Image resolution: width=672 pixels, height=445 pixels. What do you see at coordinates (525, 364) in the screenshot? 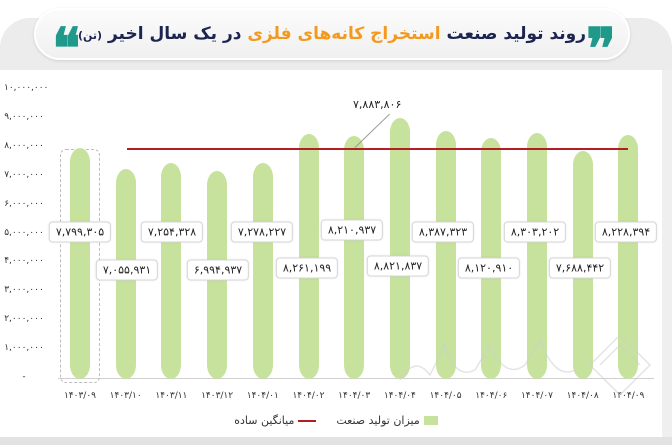
I see `watermark-logo-icon` at bounding box center [525, 364].